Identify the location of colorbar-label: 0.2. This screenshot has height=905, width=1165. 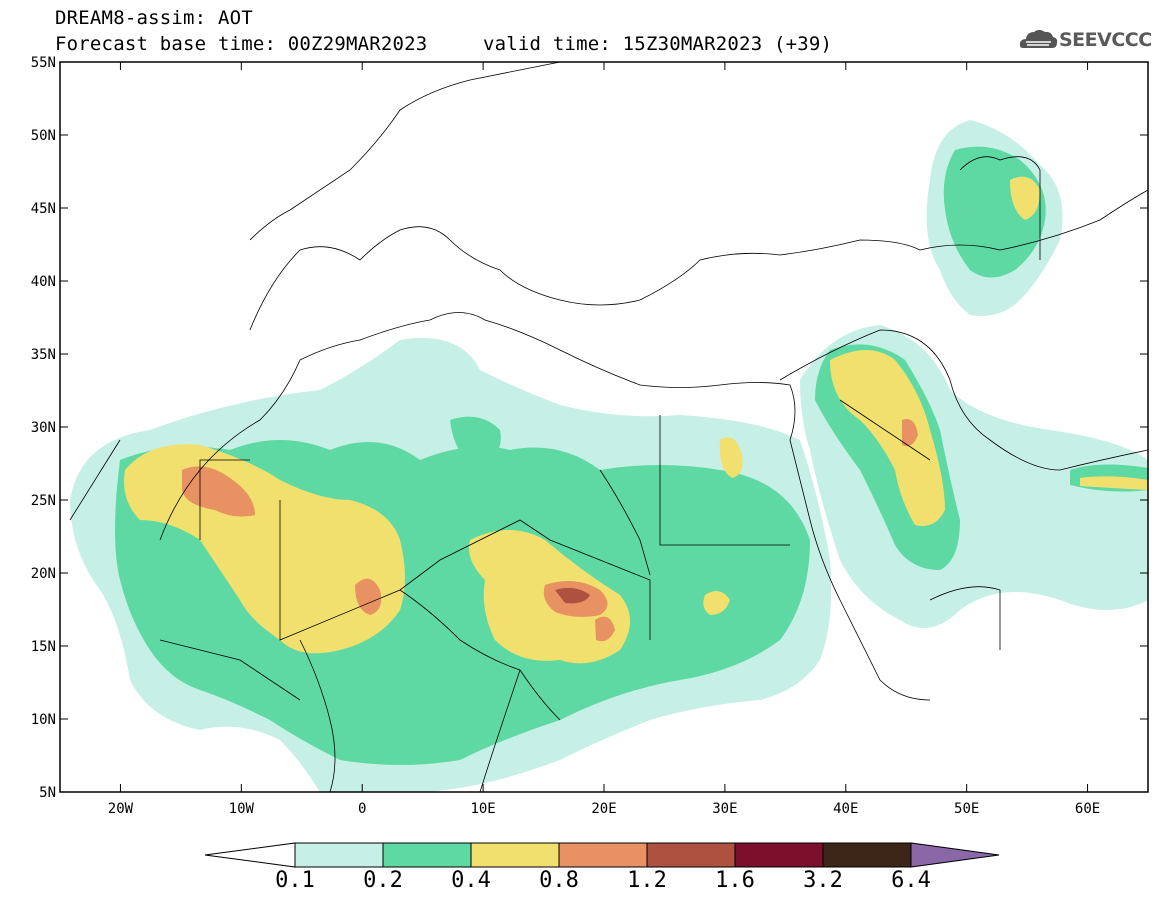
(383, 880).